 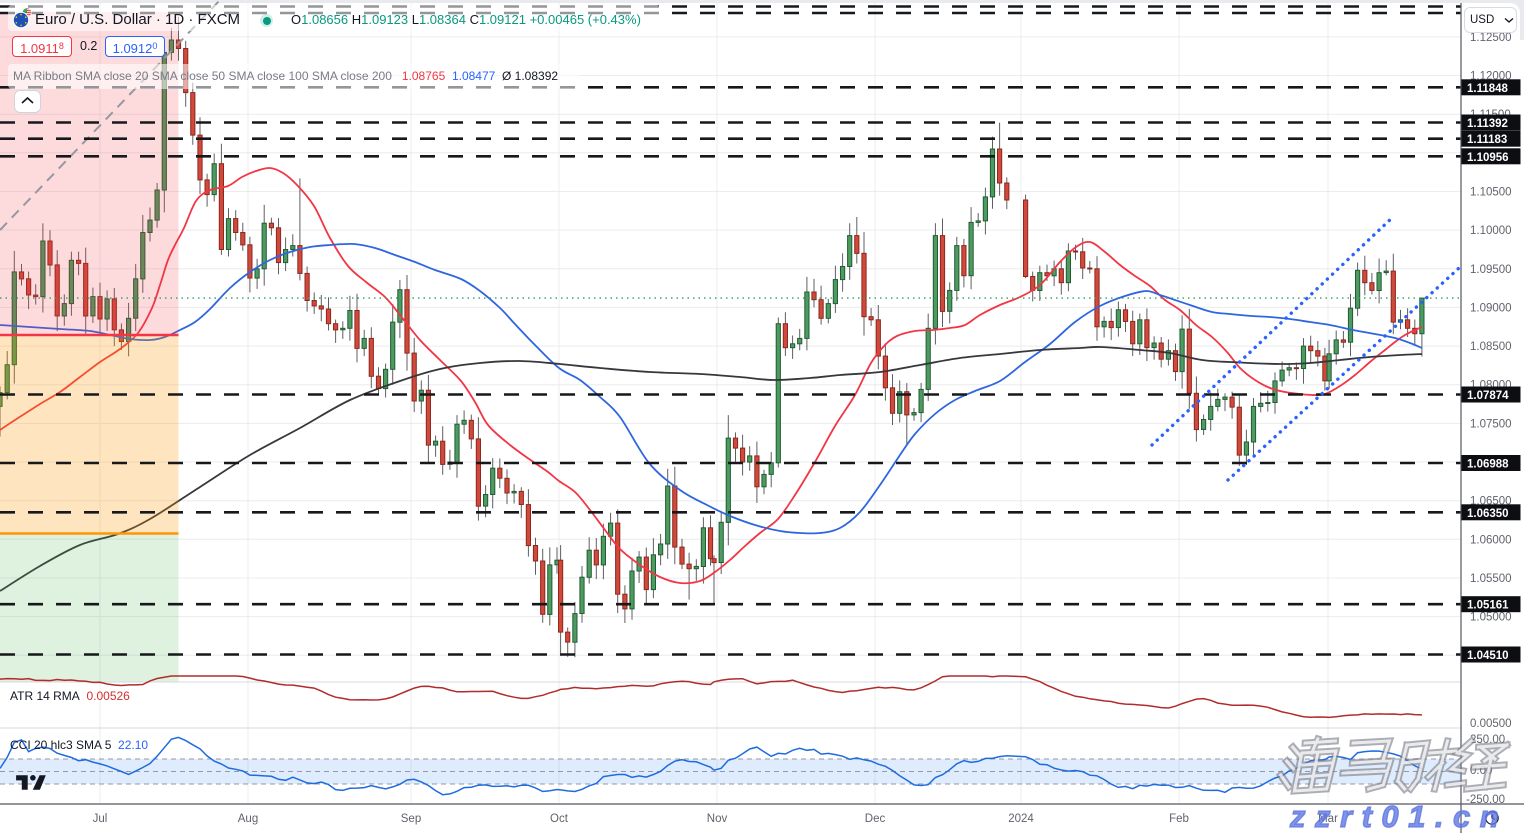 I want to click on svg-text: 1.06000, so click(x=1491, y=540).